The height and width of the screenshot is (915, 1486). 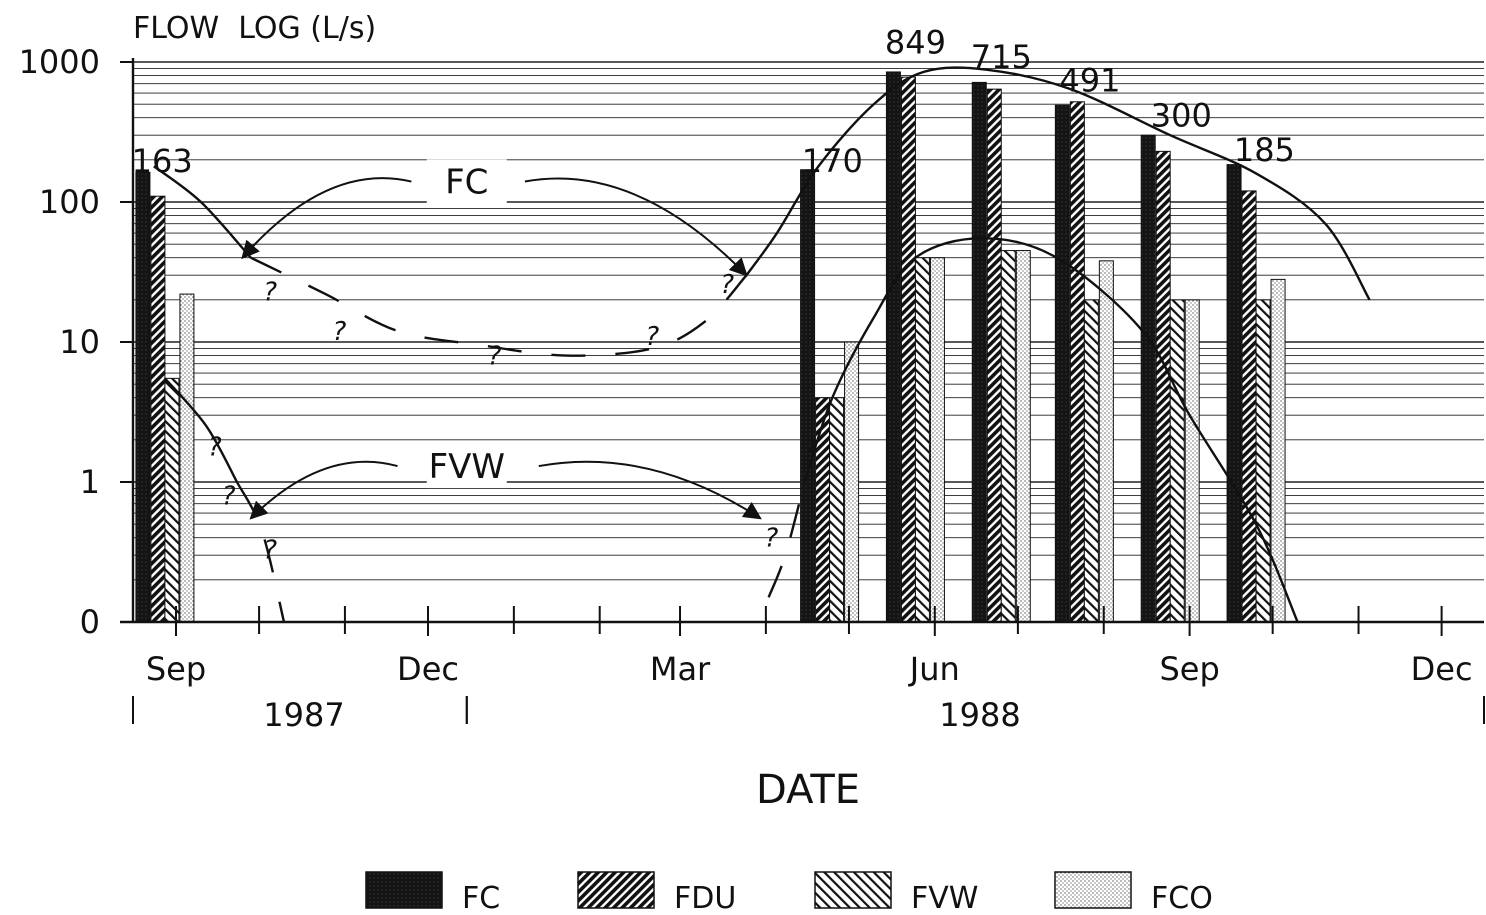 What do you see at coordinates (705, 898) in the screenshot?
I see `legend-label-fdu: FDU` at bounding box center [705, 898].